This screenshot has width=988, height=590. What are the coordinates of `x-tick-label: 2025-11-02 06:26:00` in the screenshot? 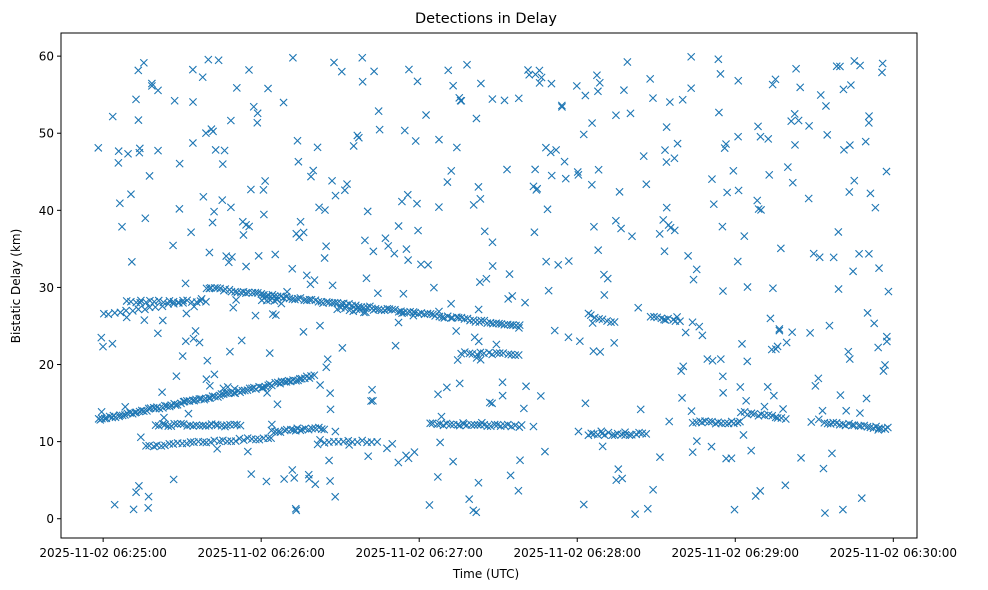 It's located at (260, 553).